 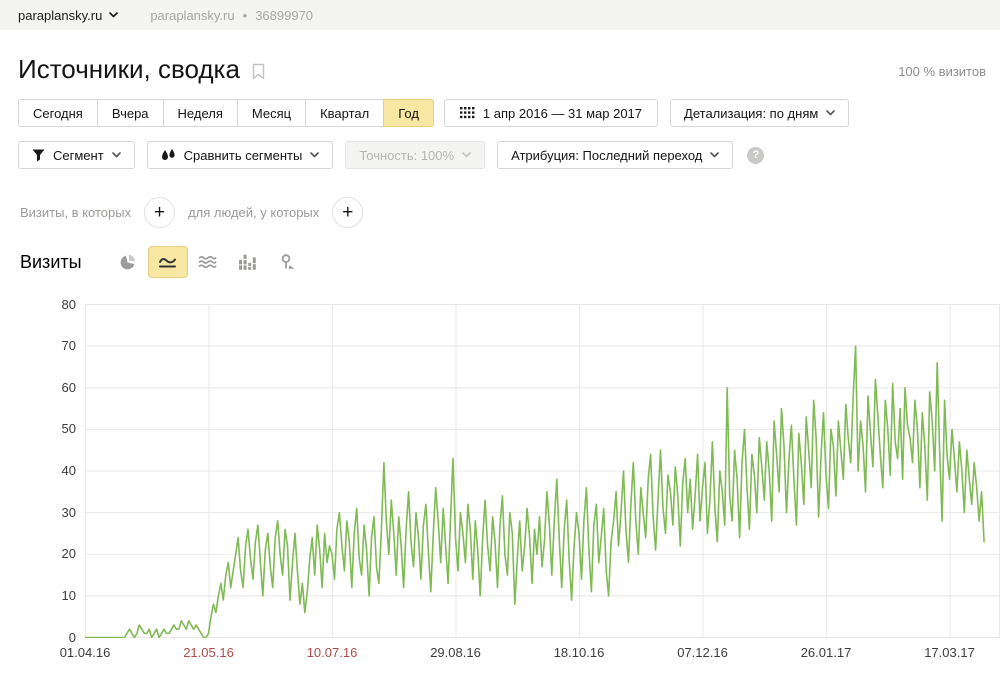 I want to click on period-tab-year: Год, so click(x=408, y=113).